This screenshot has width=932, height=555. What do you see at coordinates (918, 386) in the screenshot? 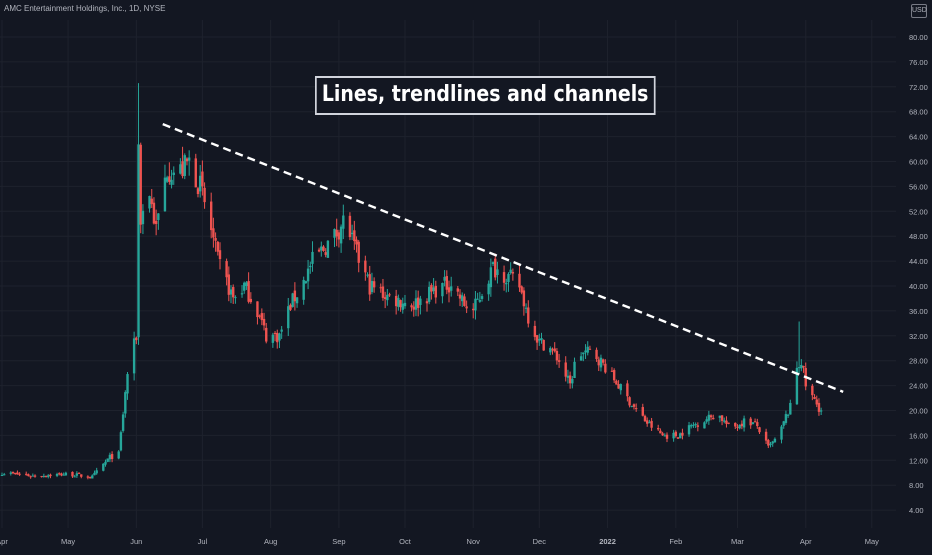
I see `y-tick-label: 24.00` at bounding box center [918, 386].